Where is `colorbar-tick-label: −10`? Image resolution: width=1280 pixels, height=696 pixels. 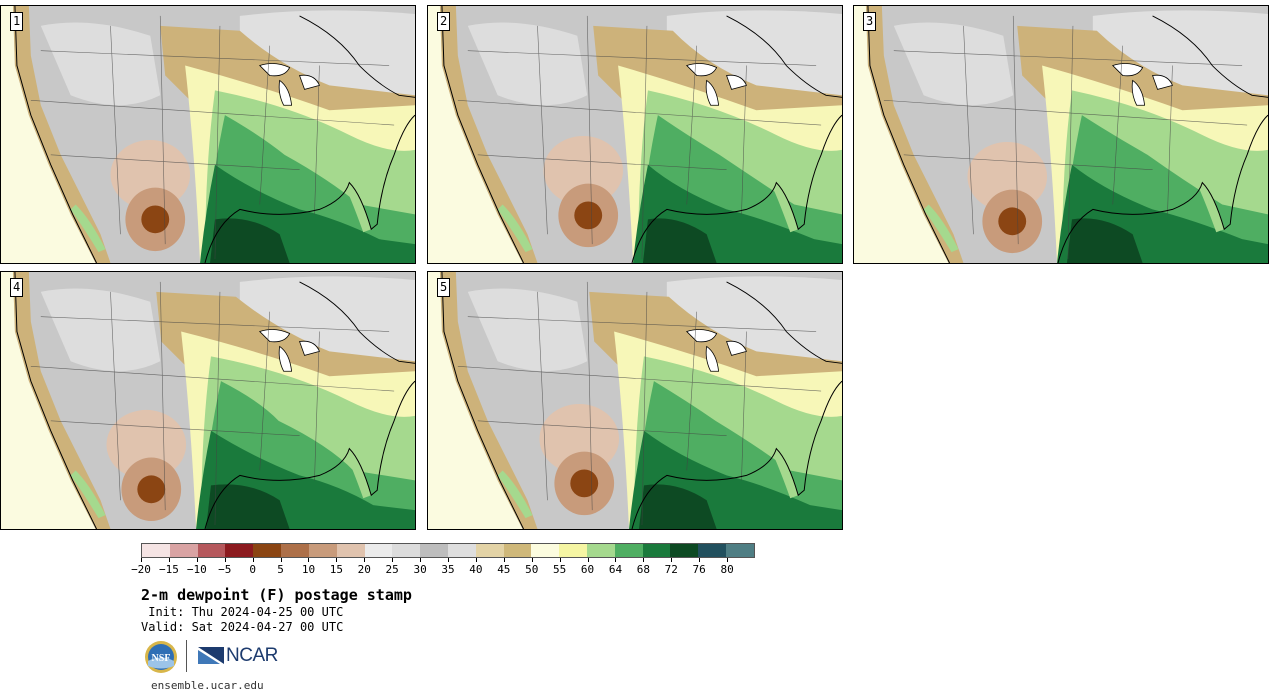 colorbar-tick-label: −10 is located at coordinates (196, 569).